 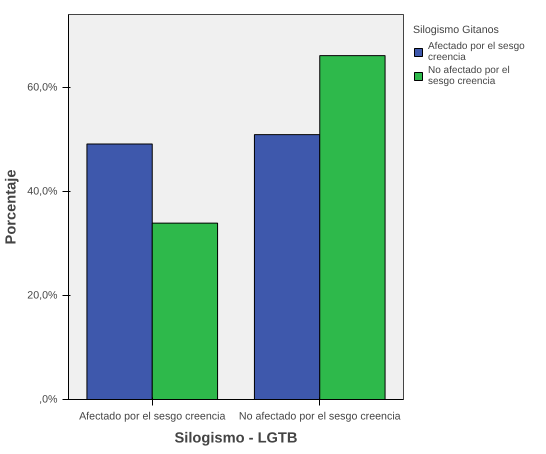 What do you see at coordinates (469, 76) in the screenshot?
I see `legend-label: No afectado por el sesgo creencia` at bounding box center [469, 76].